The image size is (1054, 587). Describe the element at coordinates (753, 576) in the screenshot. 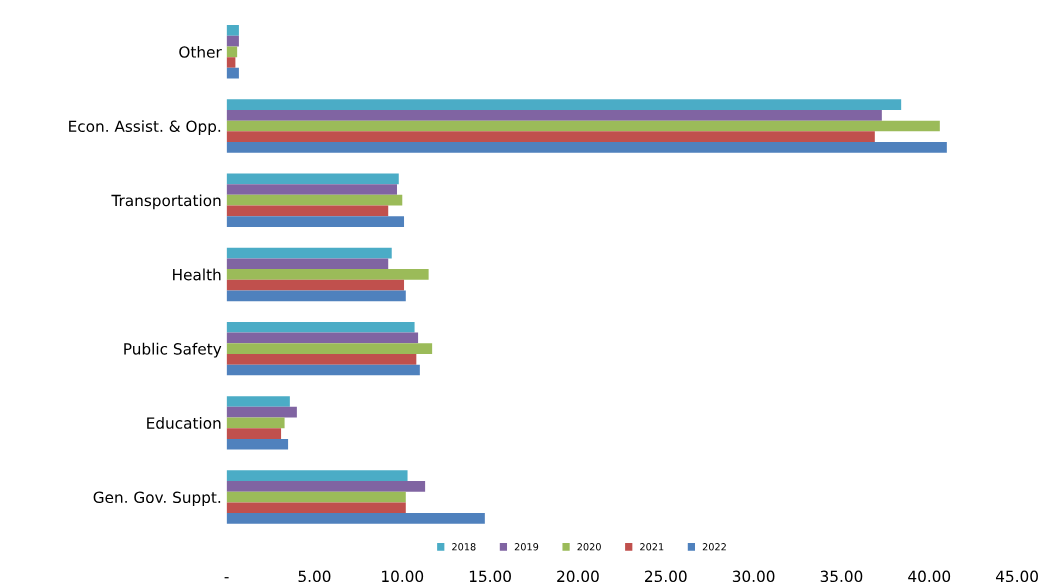

I see `x-tick-label: 30.00` at that location.